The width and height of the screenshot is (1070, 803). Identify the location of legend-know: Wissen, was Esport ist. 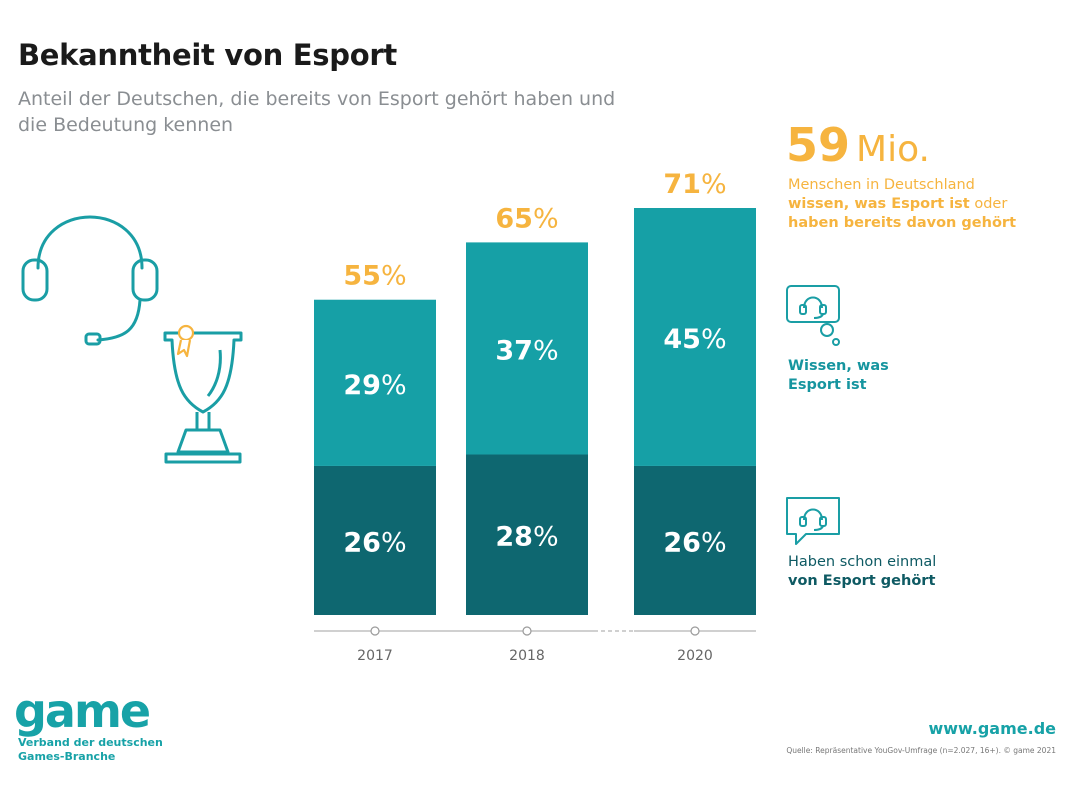
(838, 375).